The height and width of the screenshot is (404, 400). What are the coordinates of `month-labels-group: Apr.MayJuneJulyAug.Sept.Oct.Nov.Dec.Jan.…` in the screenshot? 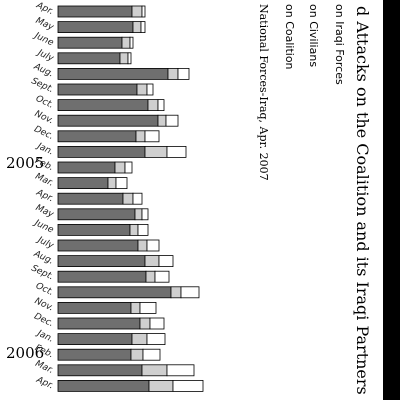 It's located at (43, 195).